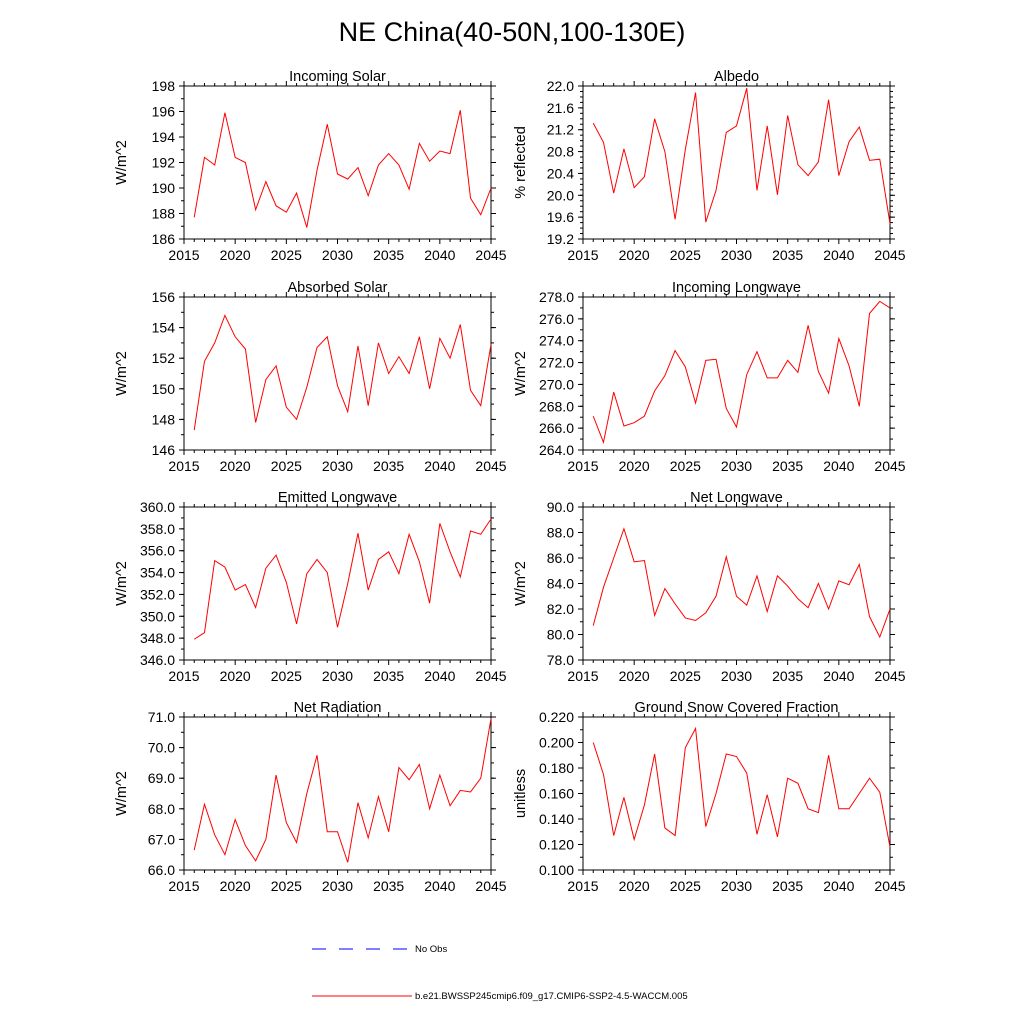 This screenshot has height=1024, width=1024. Describe the element at coordinates (560, 108) in the screenshot. I see `y-tick-label: 21.6` at that location.